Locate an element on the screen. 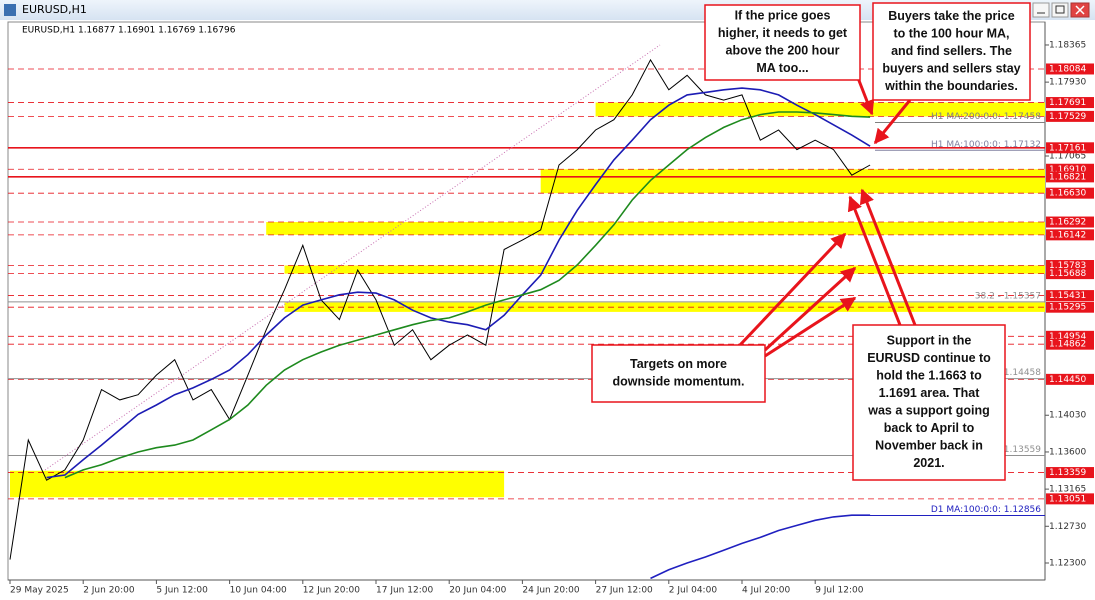 Image resolution: width=1095 pixels, height=600 pixels. level-label: 1.17161 is located at coordinates (1067, 148).